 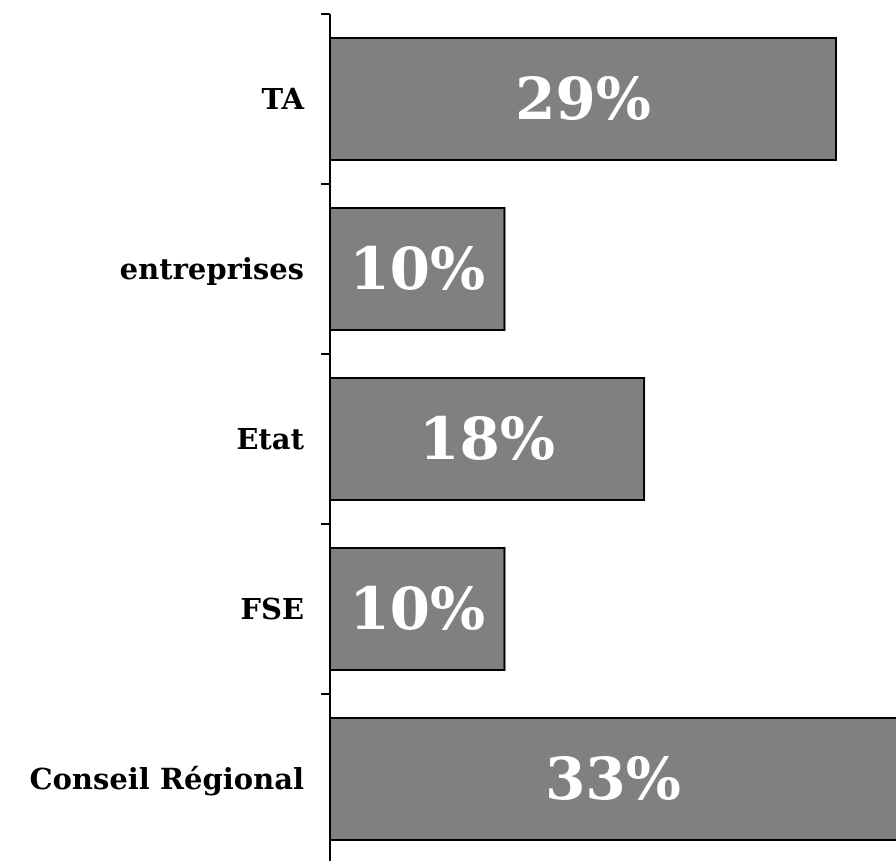 I want to click on data-label: 29%, so click(x=583, y=99).